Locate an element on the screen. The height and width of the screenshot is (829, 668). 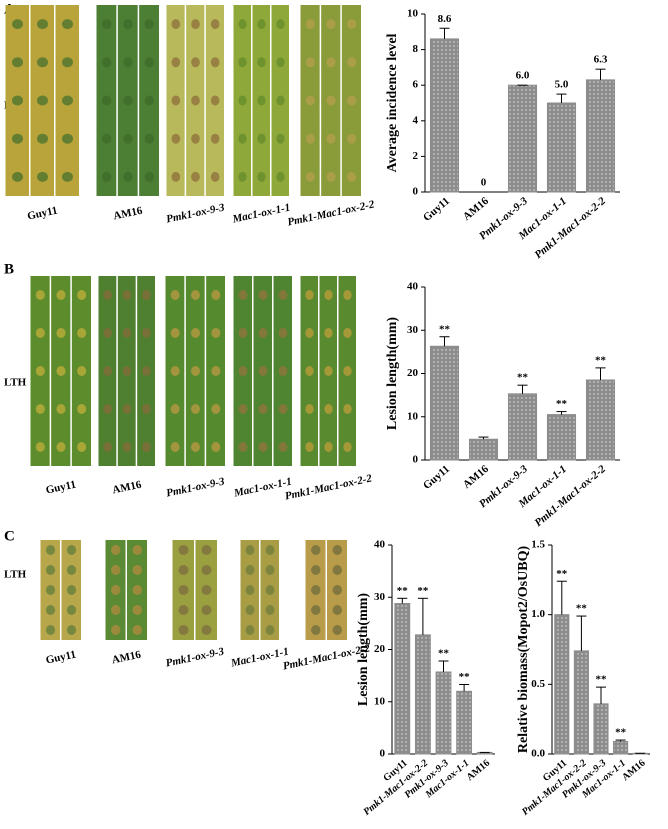
x-tick-label: Pmk1-Mac1-ox-2-2 is located at coordinates (570, 496).